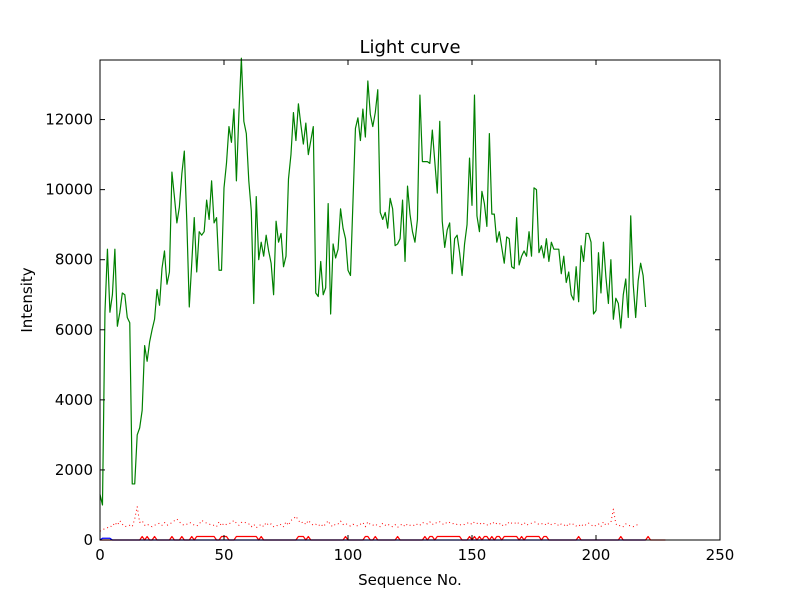  I want to click on x-tick-label: 250, so click(720, 555).